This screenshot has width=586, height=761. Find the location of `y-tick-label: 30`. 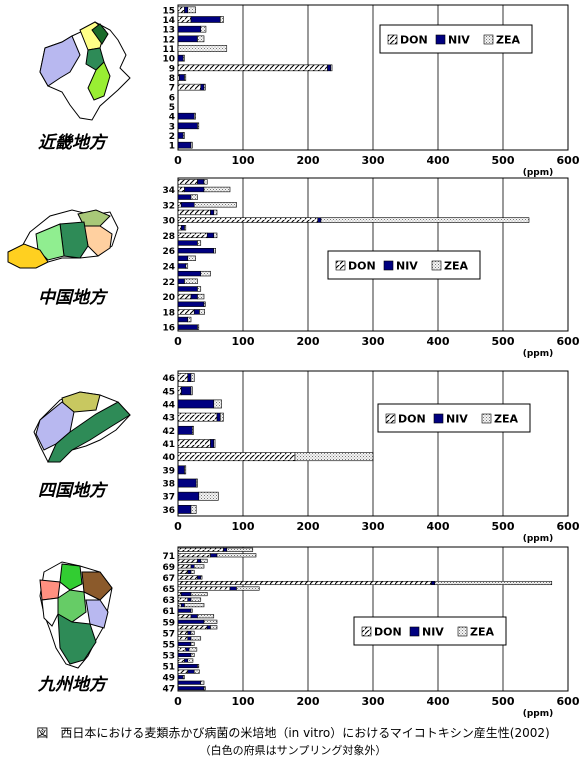

y-tick-label: 30 is located at coordinates (168, 222).